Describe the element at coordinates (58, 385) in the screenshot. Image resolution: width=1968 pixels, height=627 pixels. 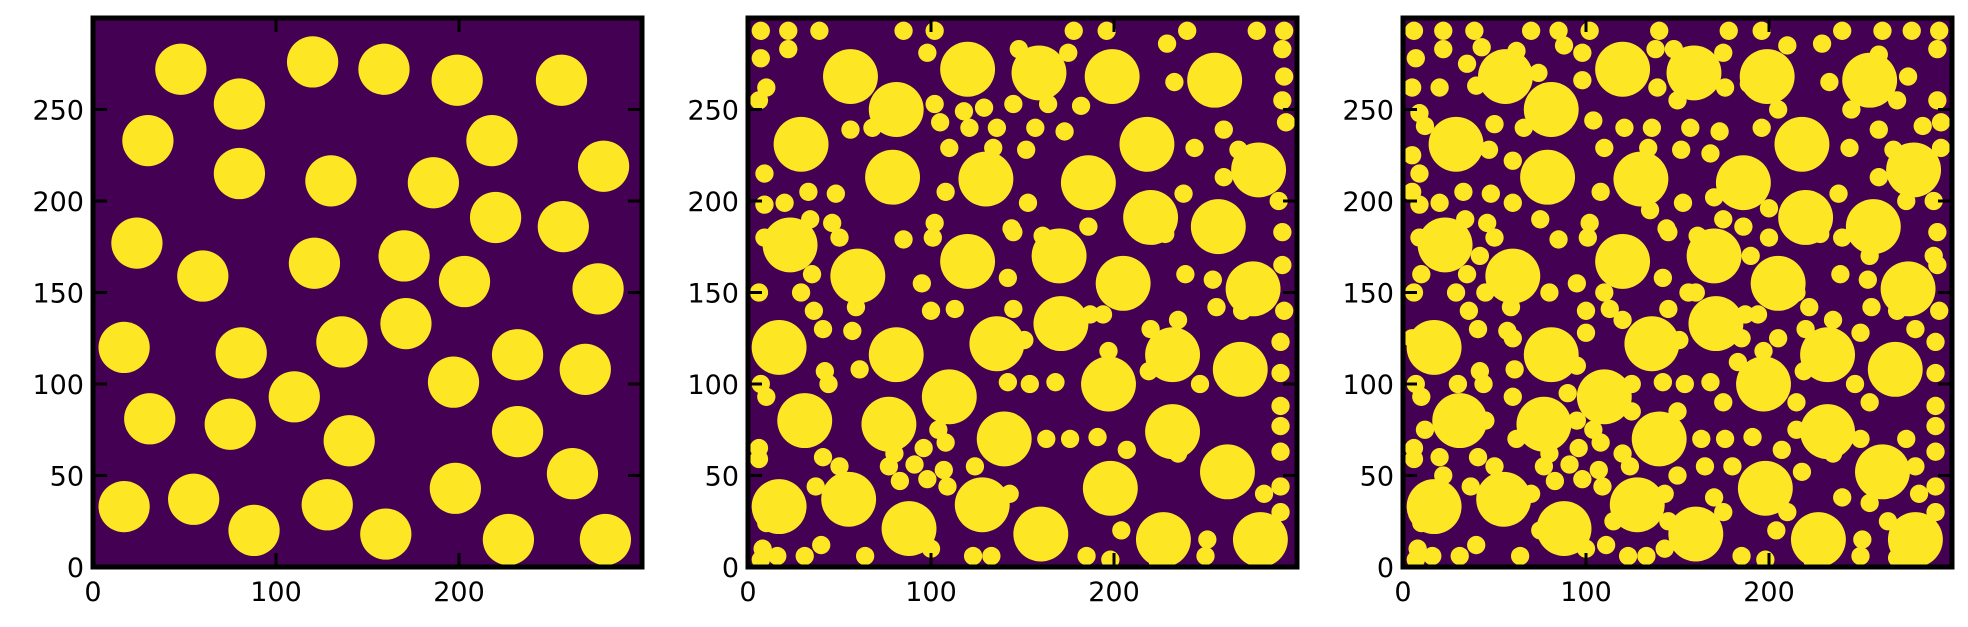
I see `y-tick-label: 100` at that location.